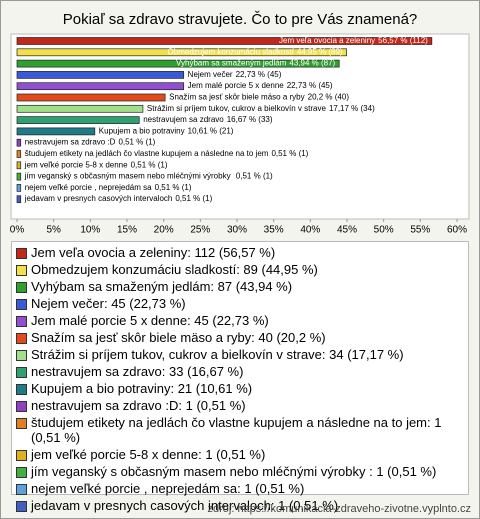  I want to click on legend-item: Vyhýbam sa smaženým jedlám: 87 (43,94 %), so click(240, 286).